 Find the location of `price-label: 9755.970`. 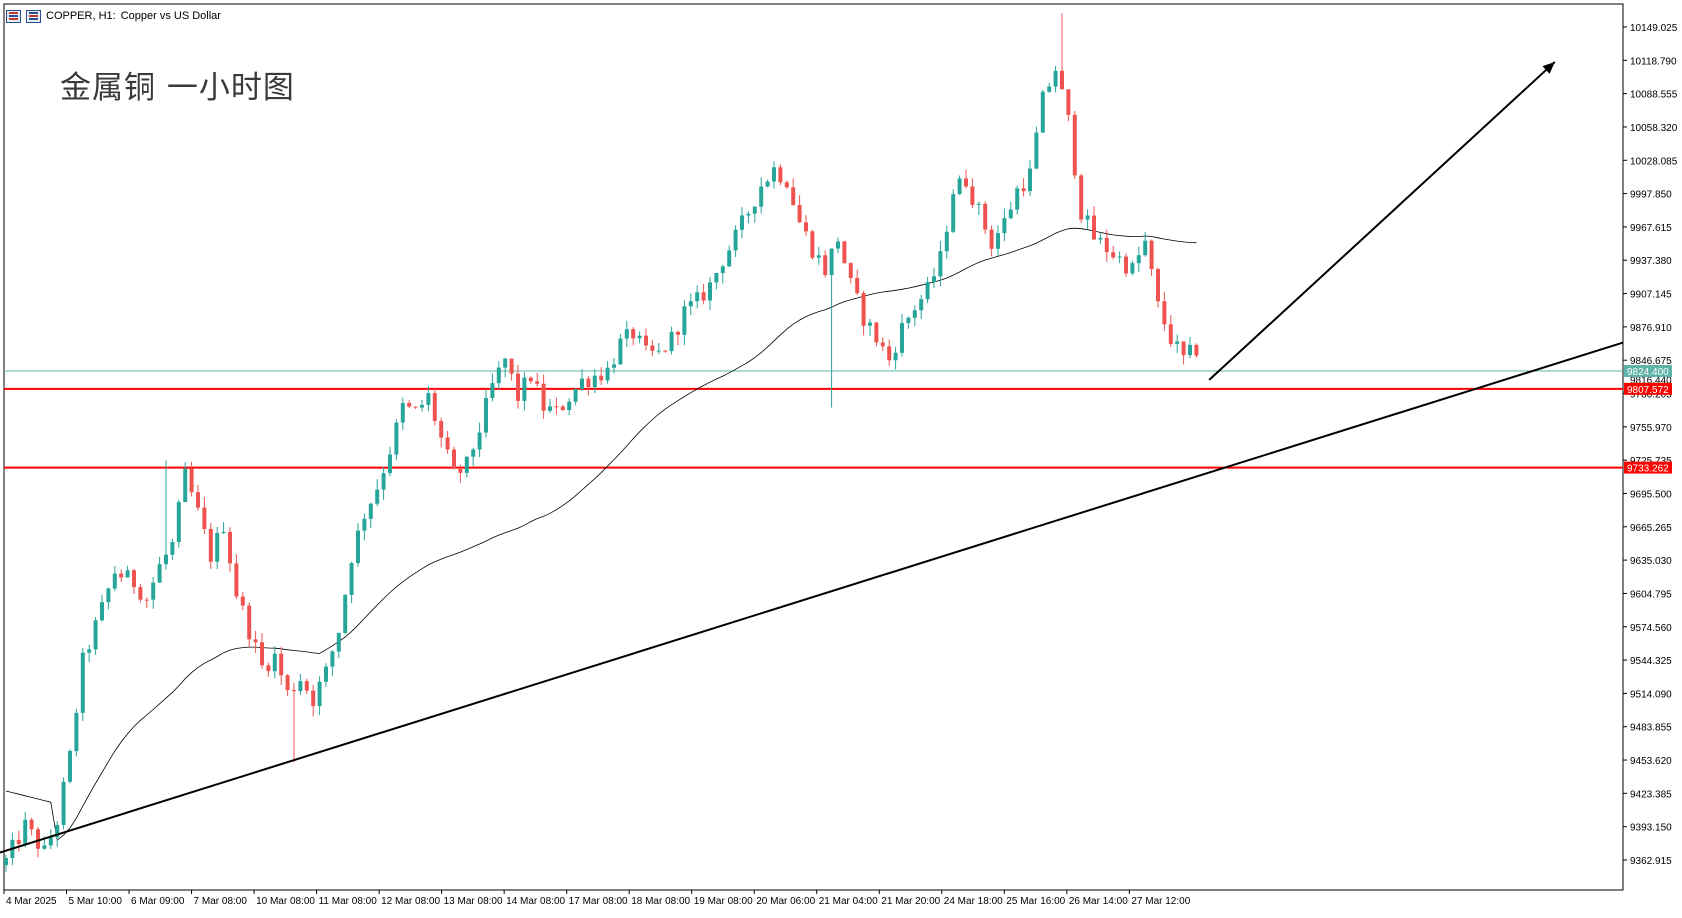

price-label: 9755.970 is located at coordinates (1651, 428).